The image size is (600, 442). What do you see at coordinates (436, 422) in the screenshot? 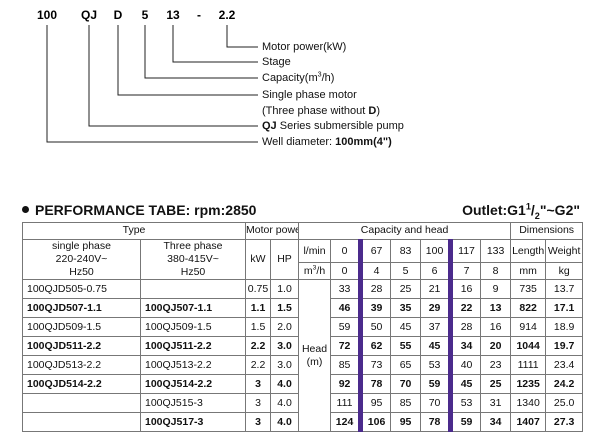
I see `head-value: 78` at bounding box center [436, 422].